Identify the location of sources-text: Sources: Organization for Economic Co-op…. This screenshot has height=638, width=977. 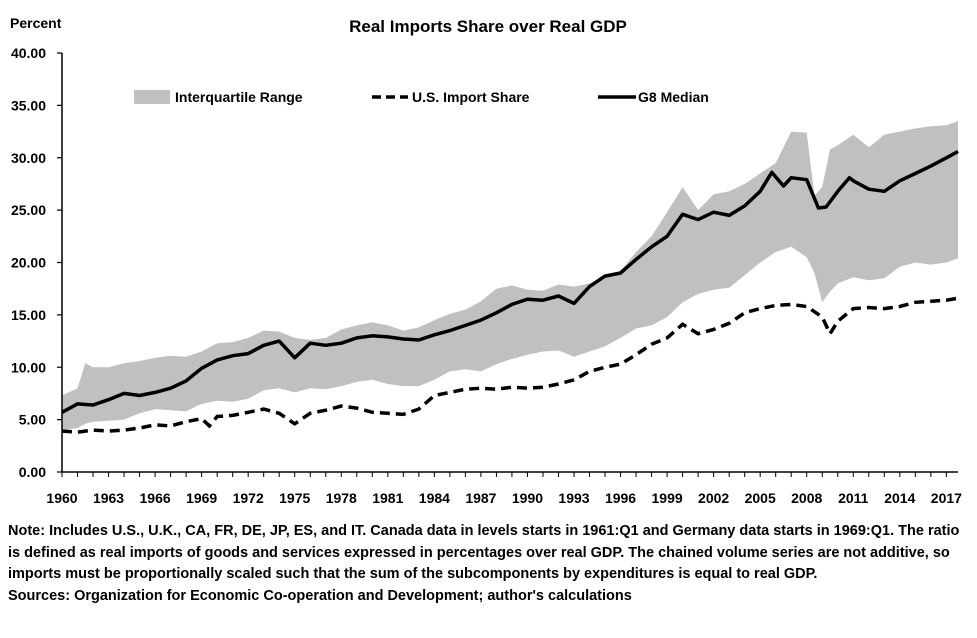
(320, 595).